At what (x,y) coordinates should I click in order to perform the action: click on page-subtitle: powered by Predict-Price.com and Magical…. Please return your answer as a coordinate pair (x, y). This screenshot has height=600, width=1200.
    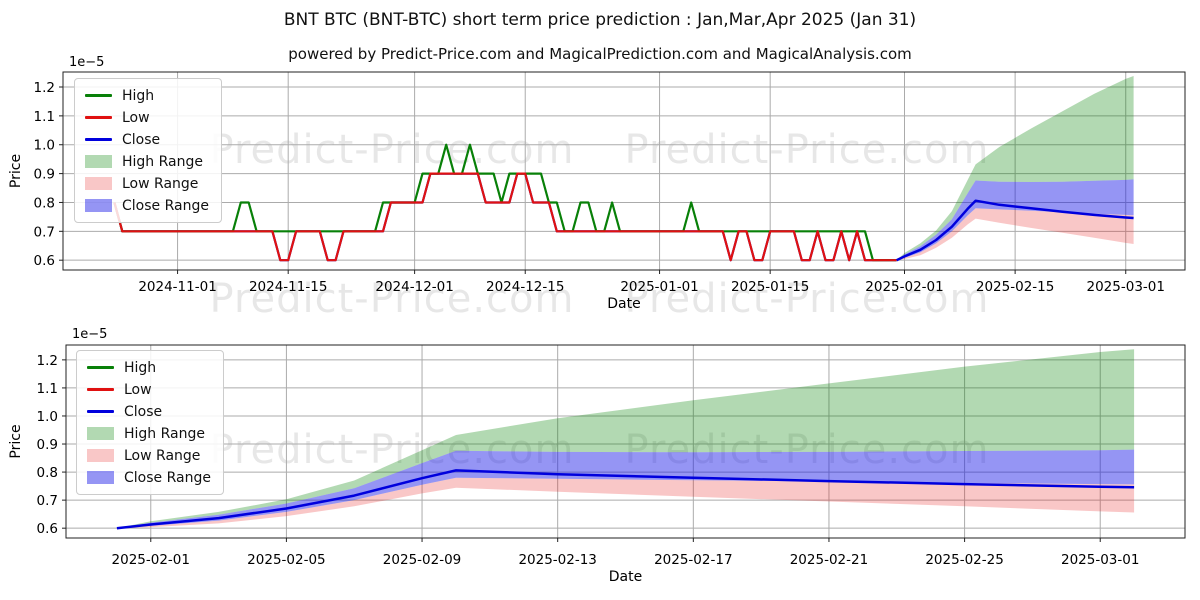
    Looking at the image, I should click on (600, 54).